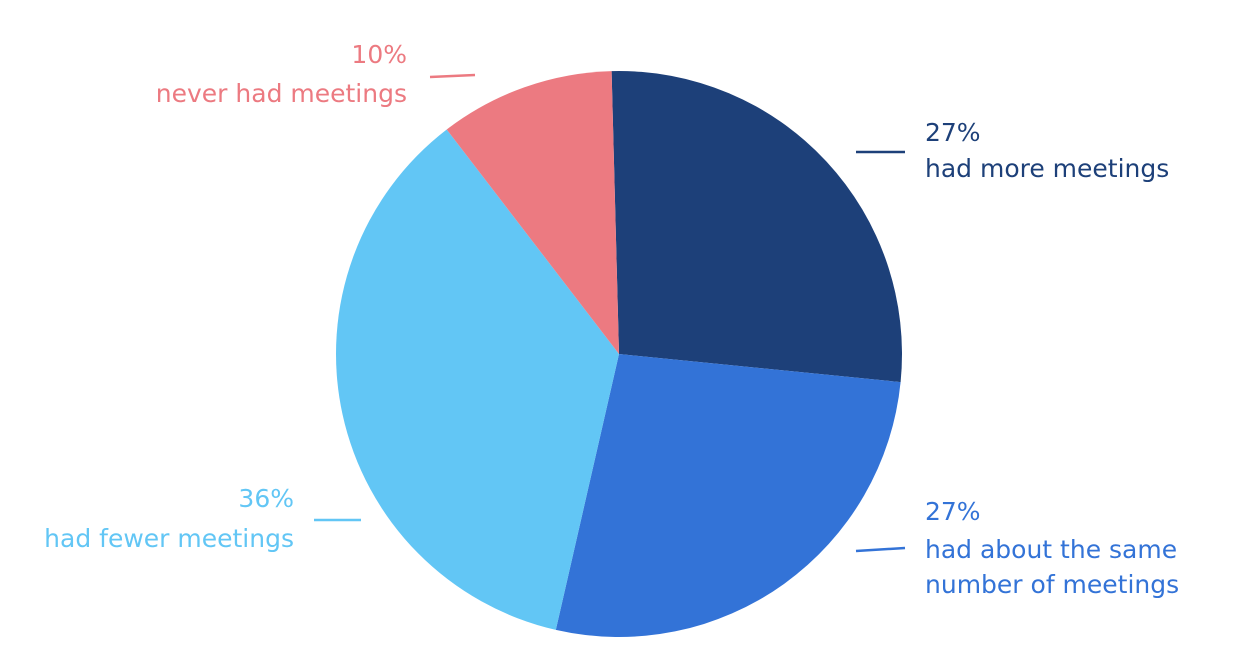  What do you see at coordinates (953, 132) in the screenshot?
I see `percent-label-more: 27%` at bounding box center [953, 132].